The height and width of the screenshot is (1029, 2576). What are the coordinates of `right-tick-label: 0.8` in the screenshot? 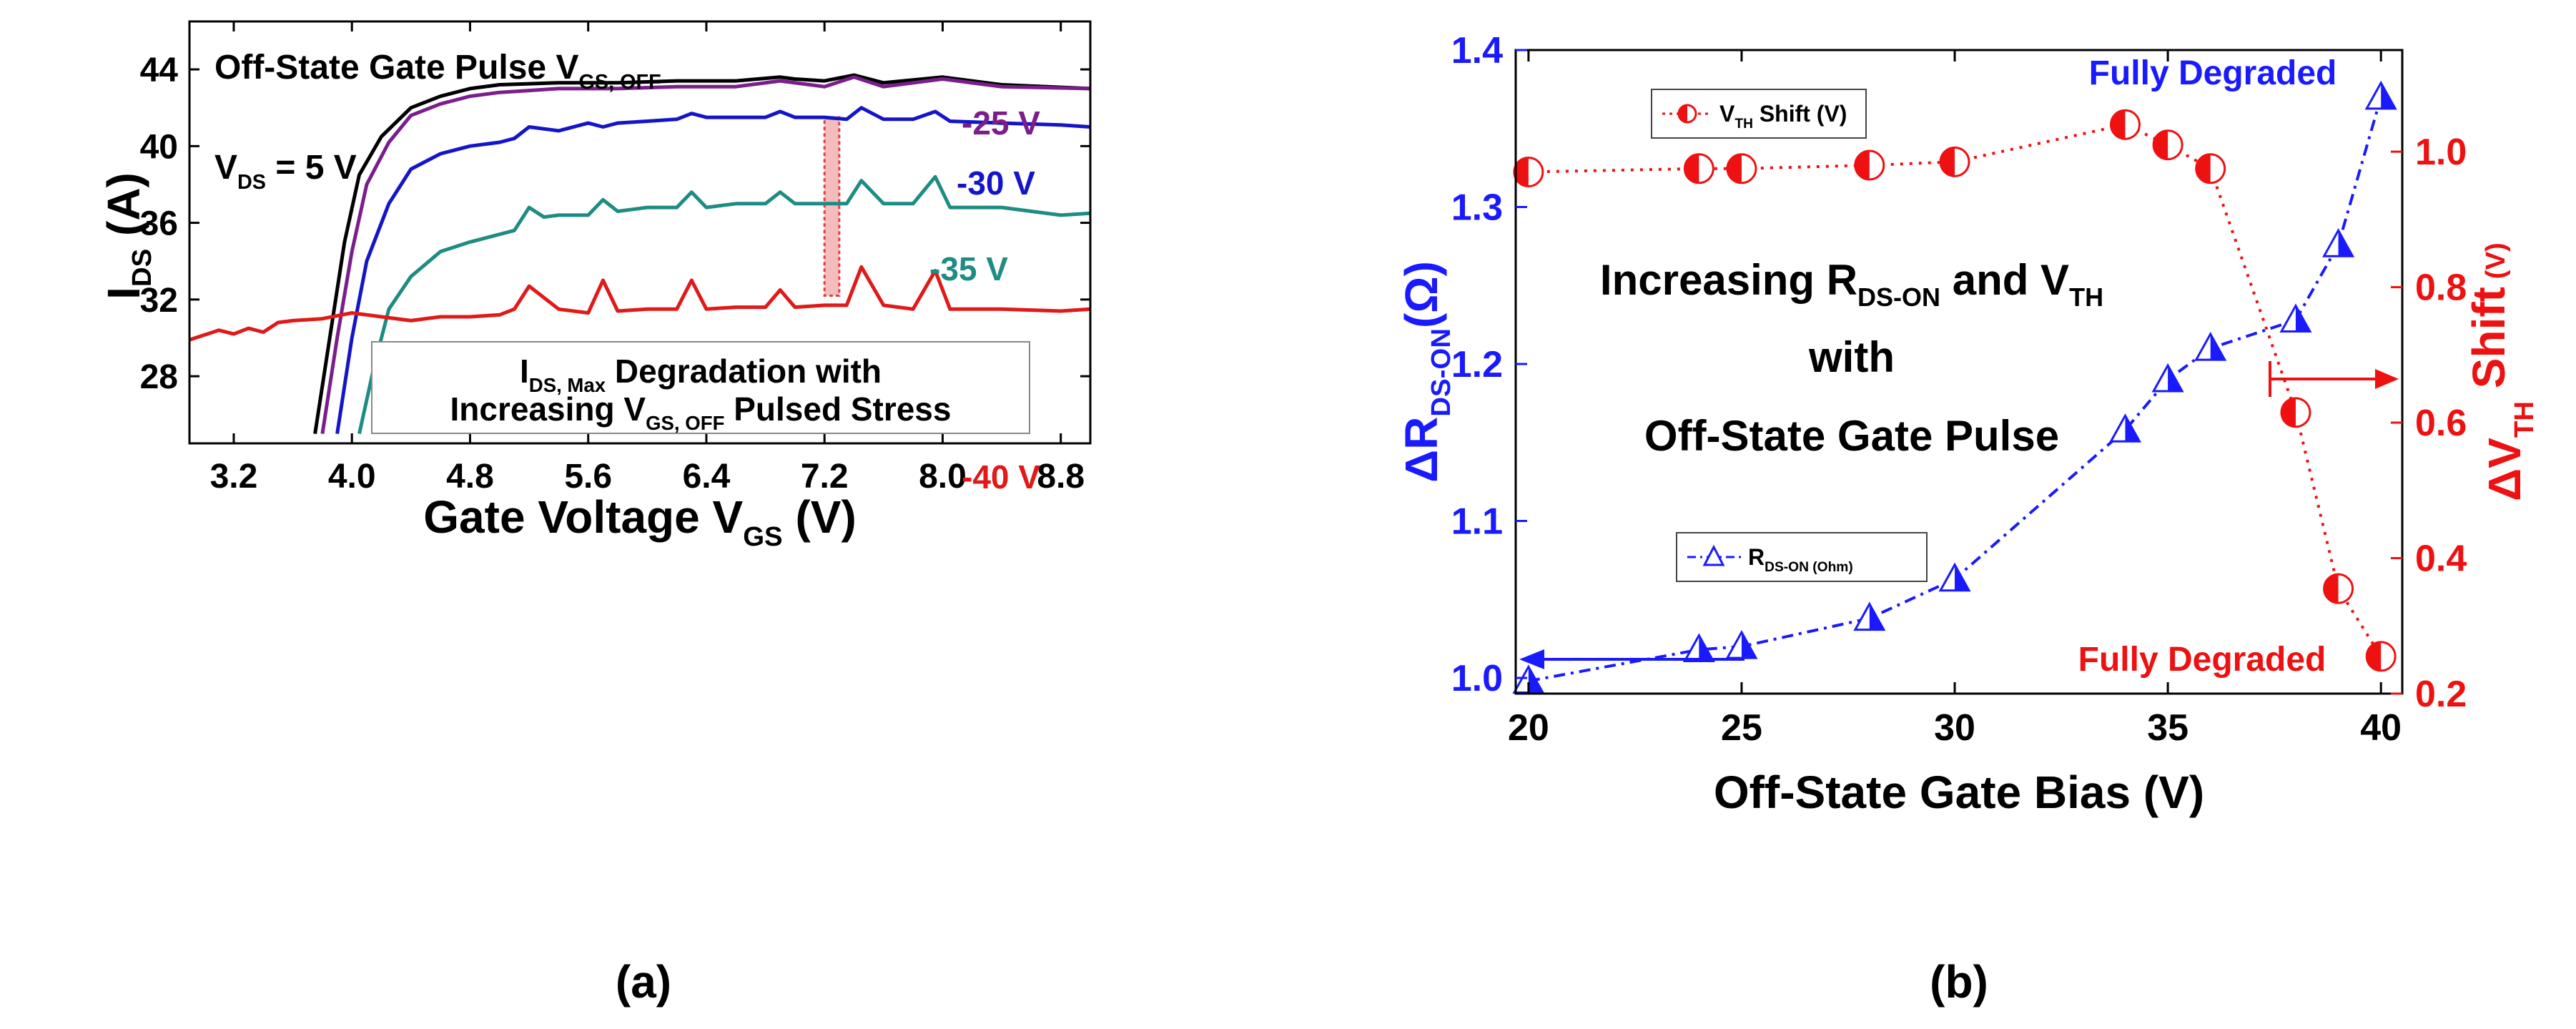 It's located at (2441, 288).